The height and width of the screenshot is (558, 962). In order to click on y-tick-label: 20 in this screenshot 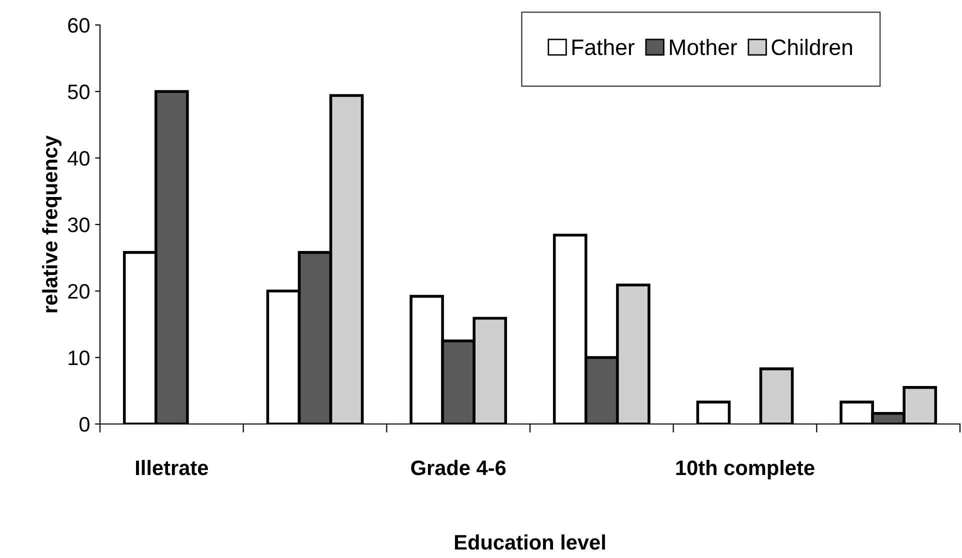, I will do `click(79, 291)`.